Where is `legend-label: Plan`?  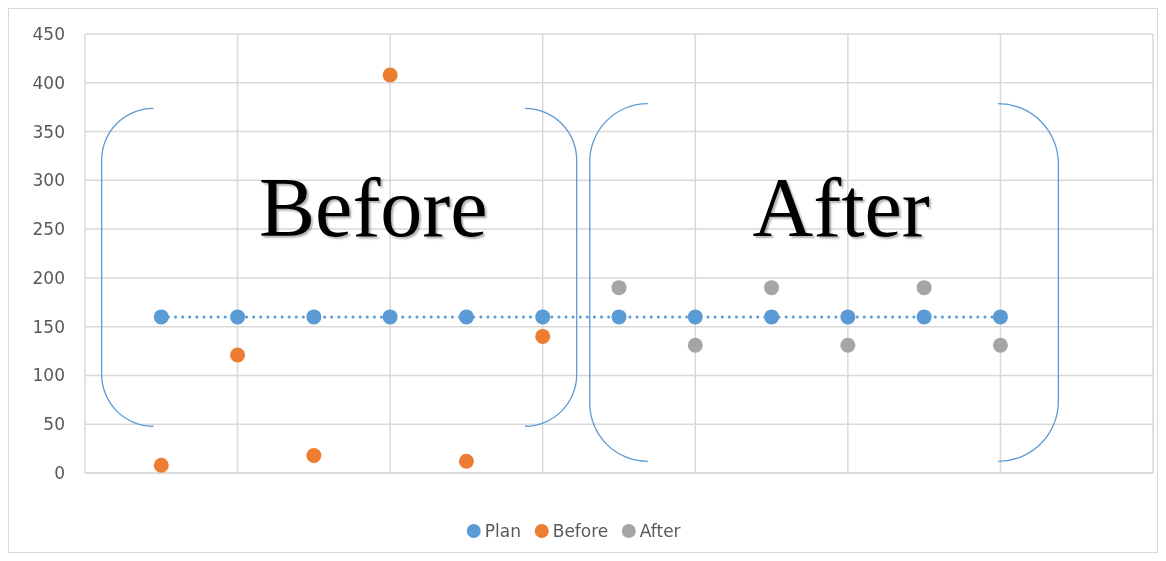 legend-label: Plan is located at coordinates (502, 530).